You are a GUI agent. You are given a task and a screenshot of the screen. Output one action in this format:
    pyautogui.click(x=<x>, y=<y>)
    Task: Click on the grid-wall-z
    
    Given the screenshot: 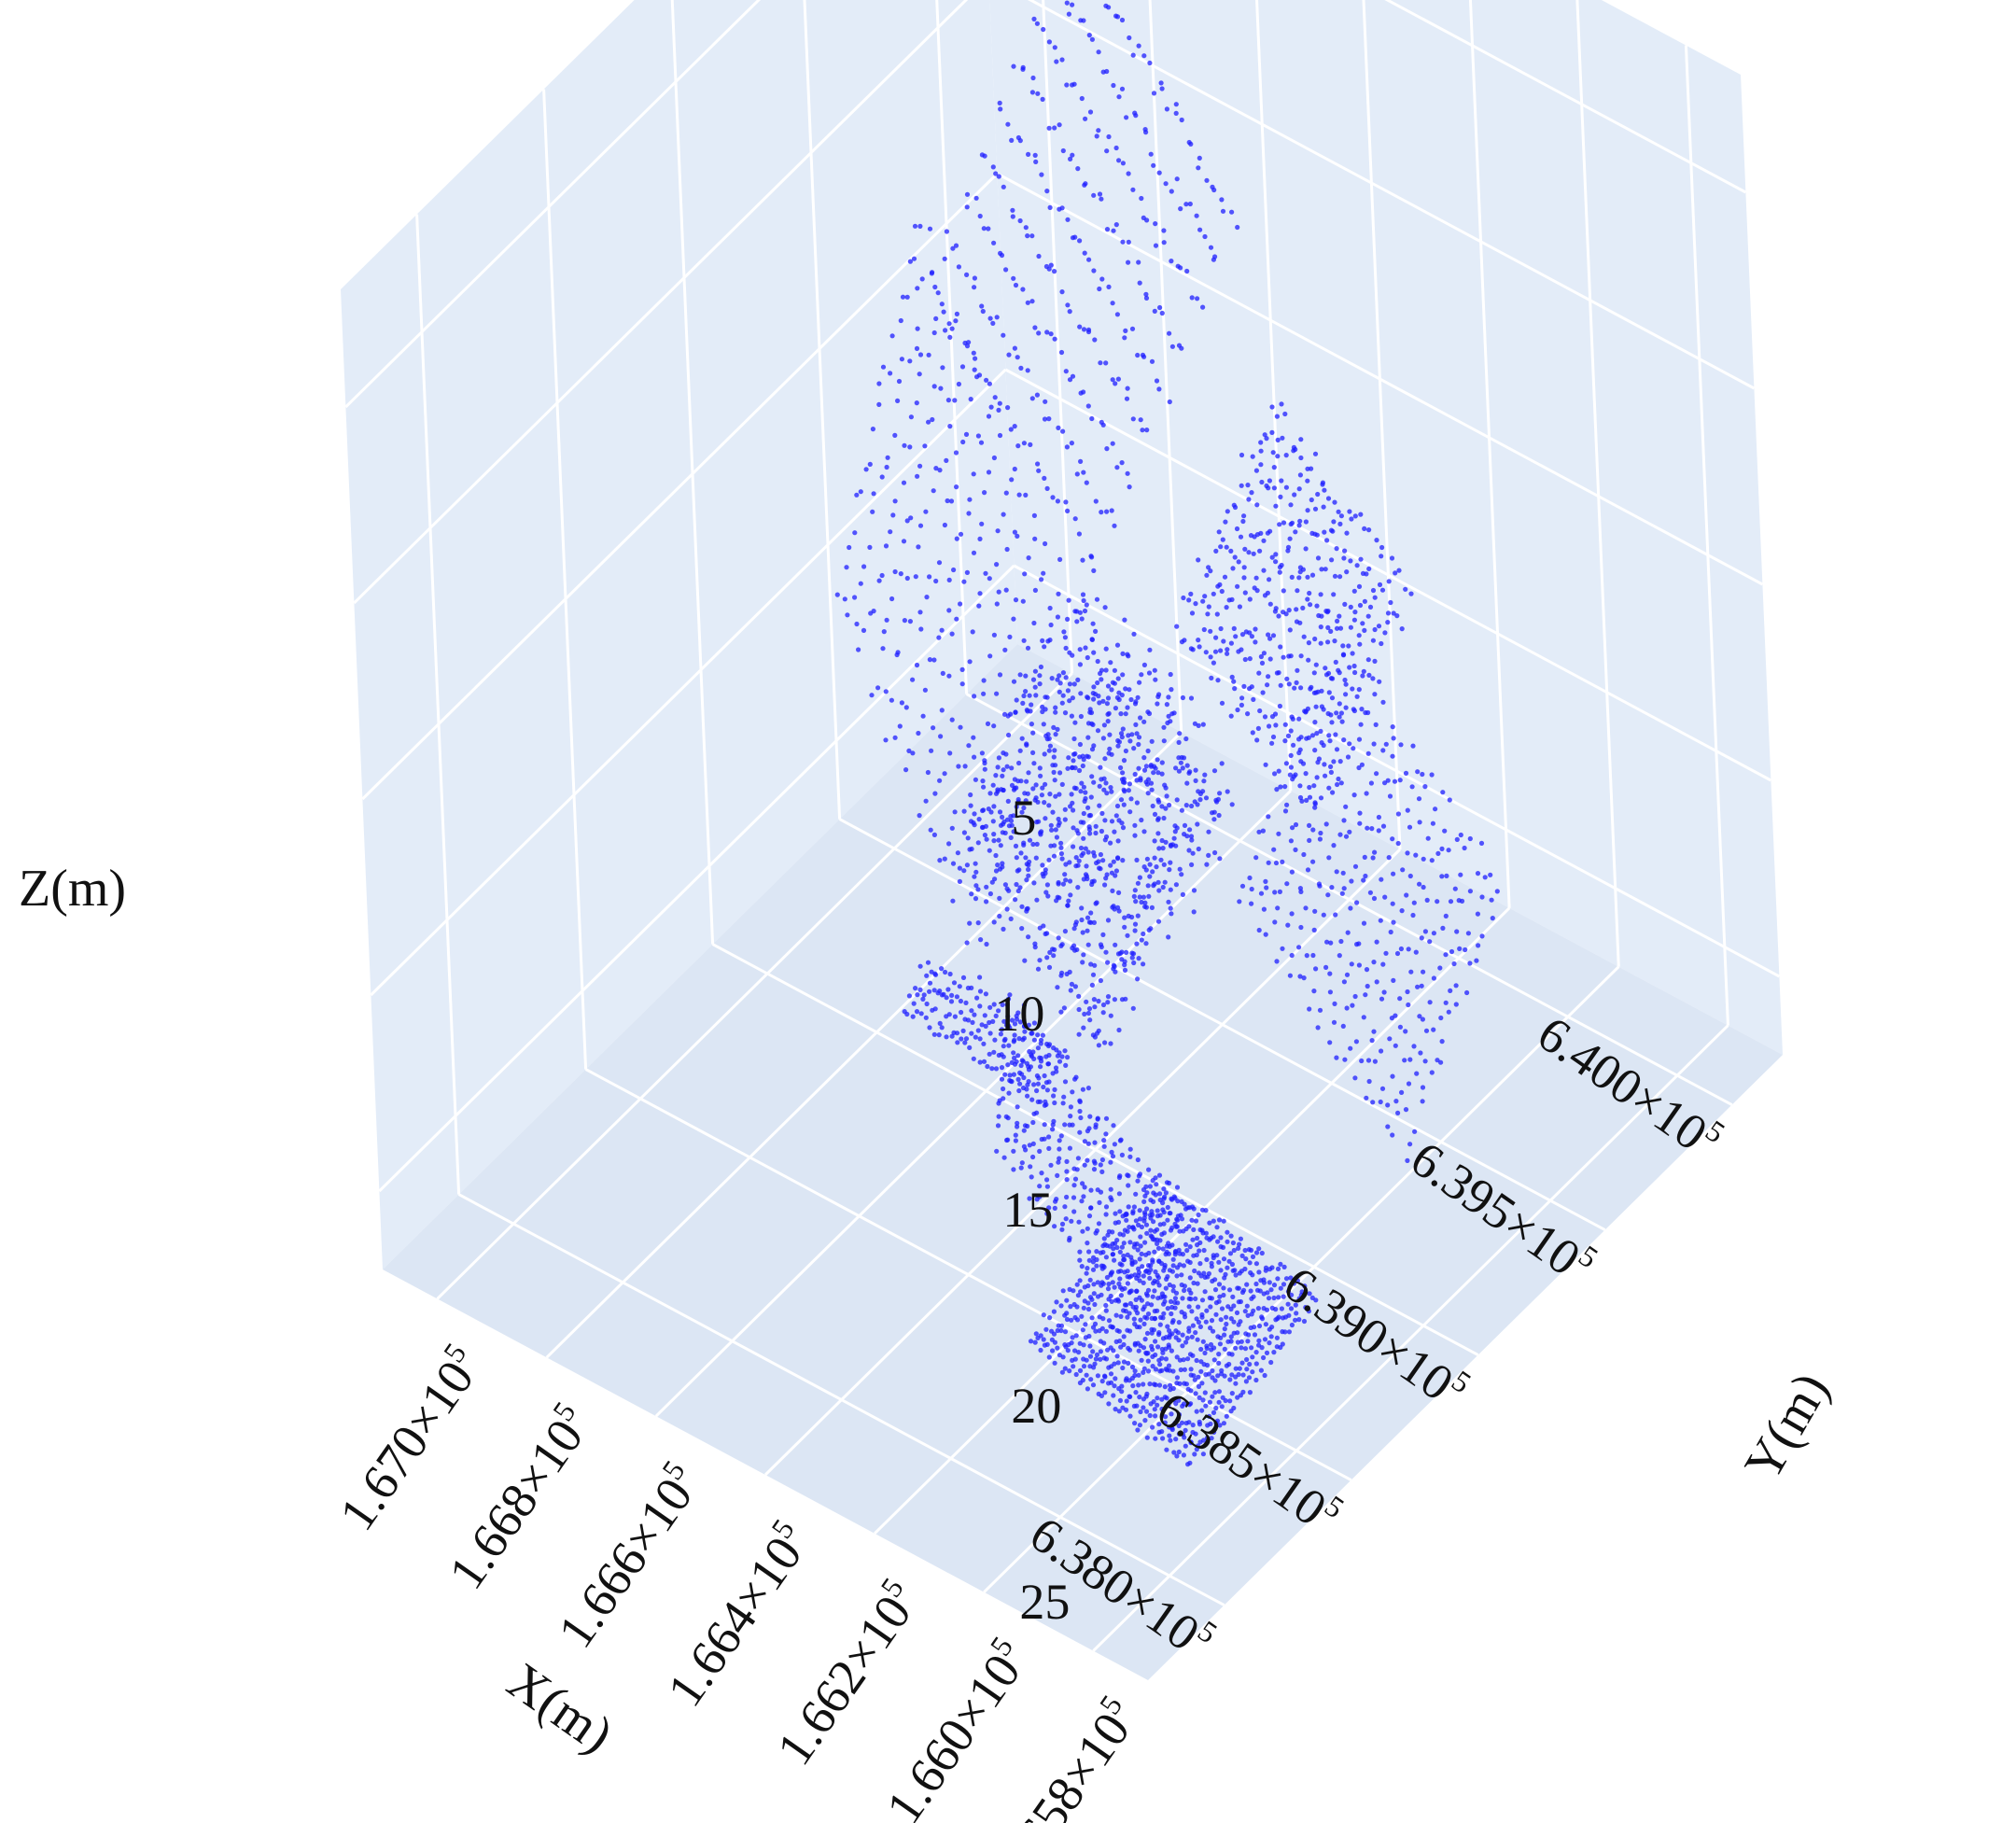 What is the action you would take?
    pyautogui.click(x=680, y=486)
    